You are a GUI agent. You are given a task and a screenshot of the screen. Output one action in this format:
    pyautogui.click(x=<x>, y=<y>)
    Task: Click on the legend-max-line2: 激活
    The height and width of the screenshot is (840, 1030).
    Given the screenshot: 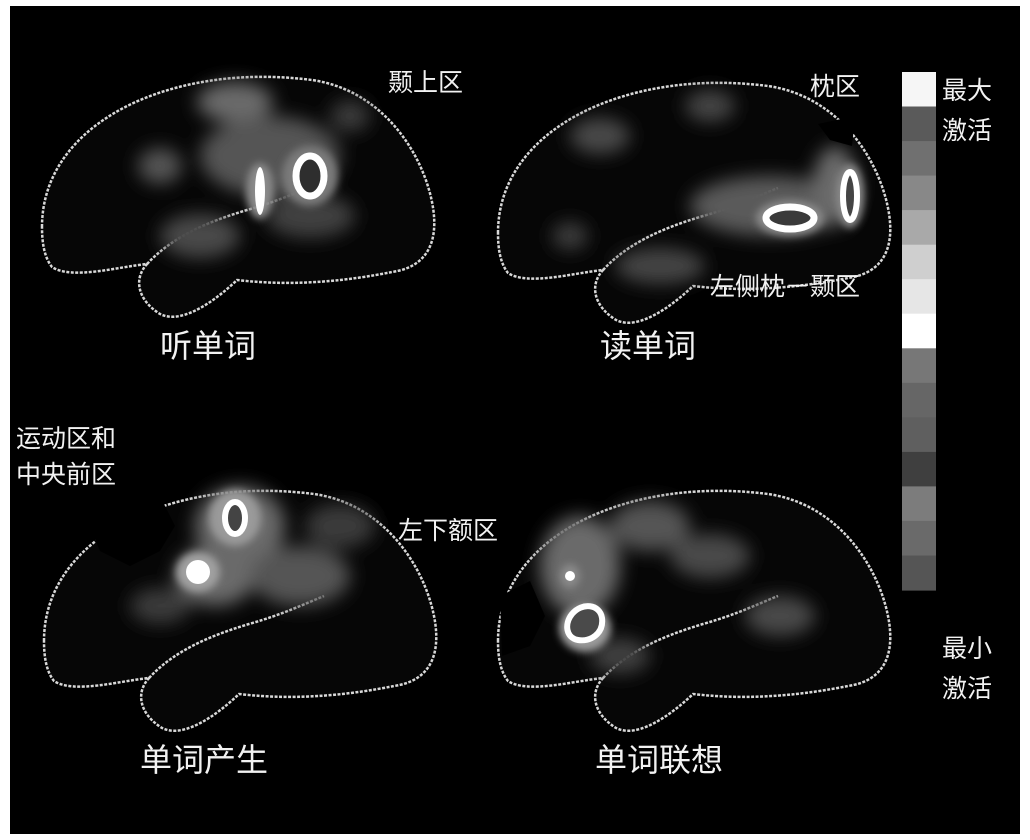 What is the action you would take?
    pyautogui.click(x=967, y=130)
    